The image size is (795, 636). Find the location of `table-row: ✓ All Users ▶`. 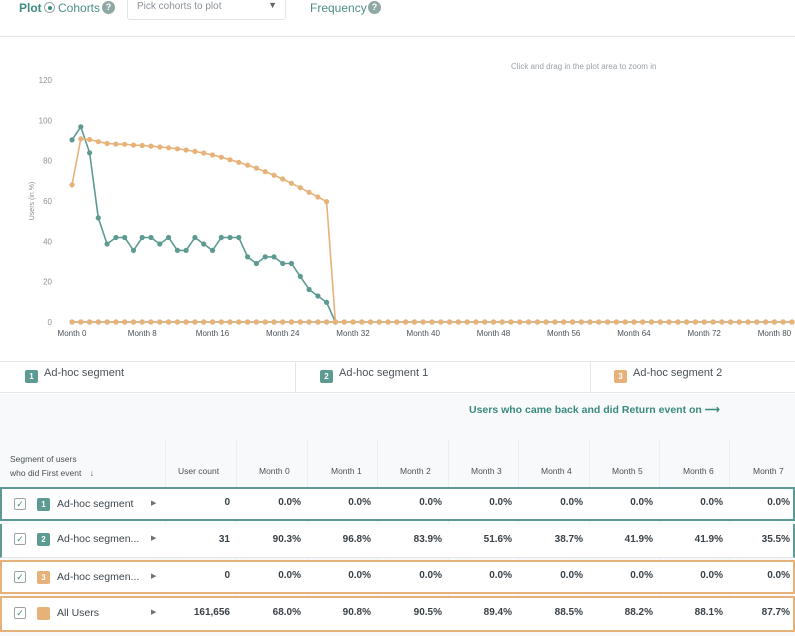

table-row: ✓ All Users ▶ is located at coordinates (397, 614).